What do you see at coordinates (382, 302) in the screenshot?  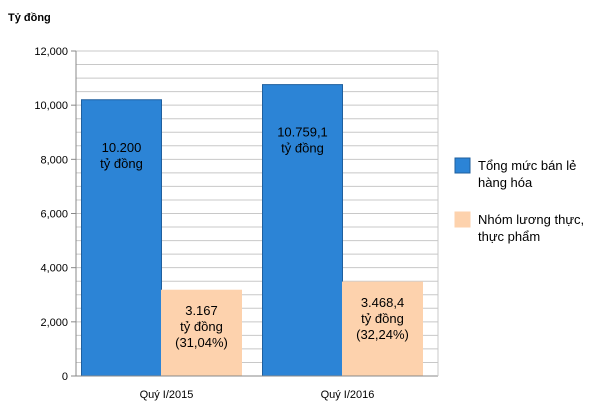 I see `data-label: 3.468,4` at bounding box center [382, 302].